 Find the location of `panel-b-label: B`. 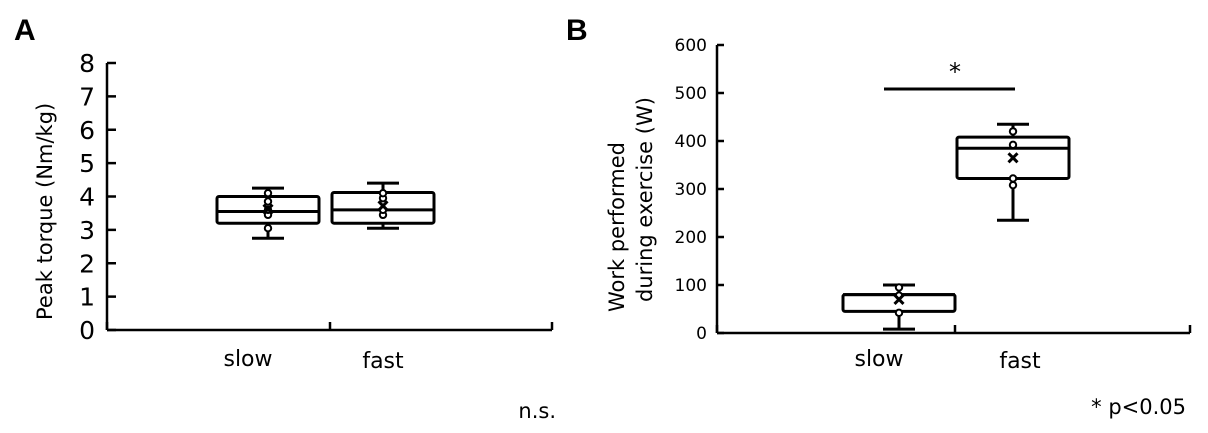

panel-b-label: B is located at coordinates (577, 30).